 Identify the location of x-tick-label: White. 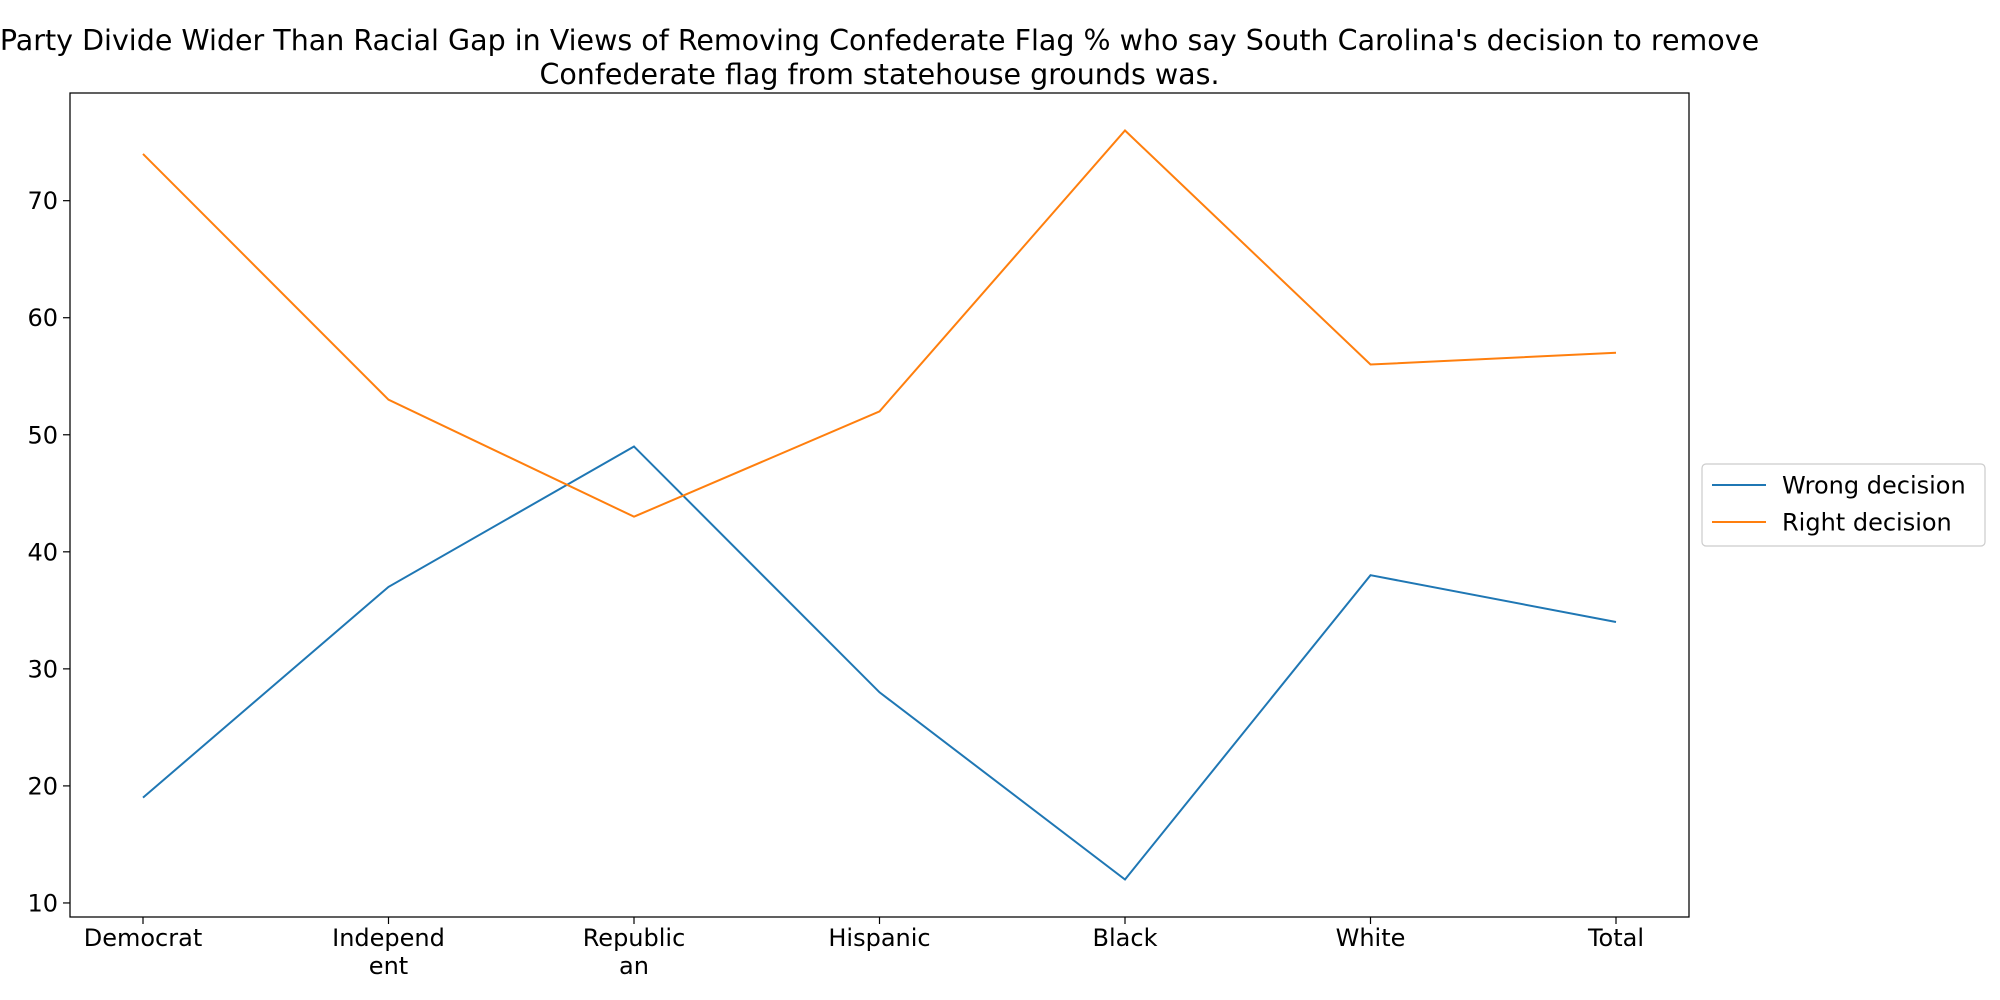
(1371, 938).